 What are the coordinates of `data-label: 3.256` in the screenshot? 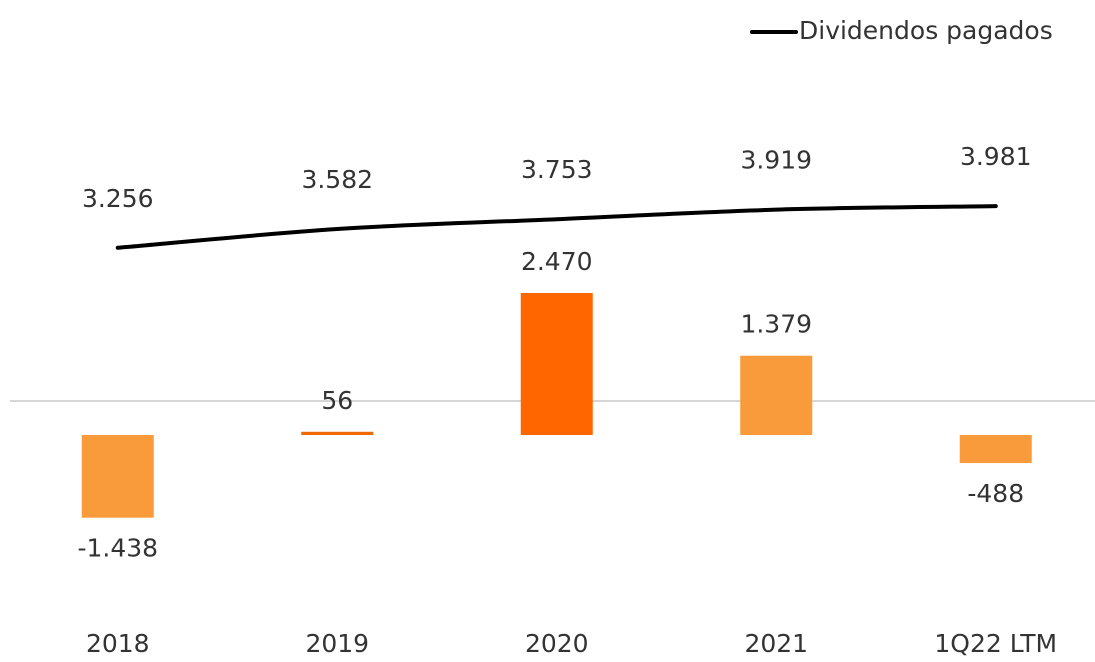 It's located at (118, 198).